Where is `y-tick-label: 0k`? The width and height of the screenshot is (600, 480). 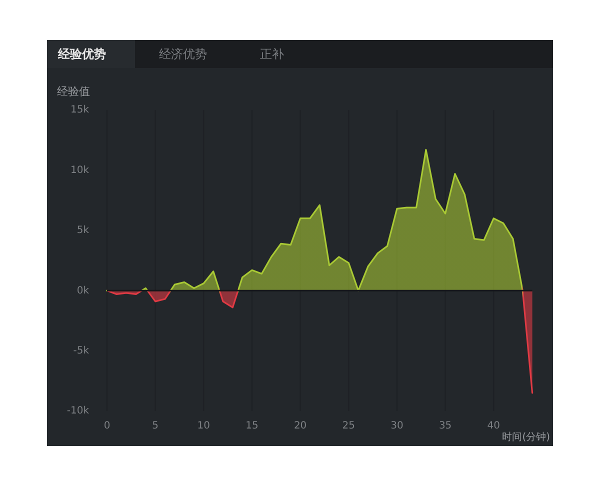
y-tick-label: 0k is located at coordinates (83, 290).